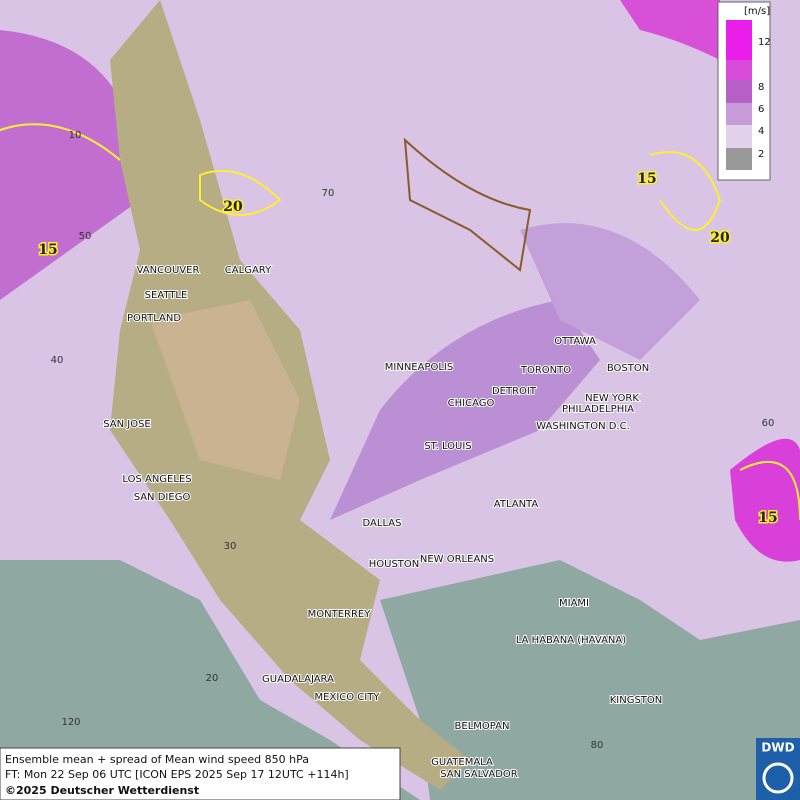 The width and height of the screenshot is (800, 800). I want to click on city-label: CALGARY, so click(248, 270).